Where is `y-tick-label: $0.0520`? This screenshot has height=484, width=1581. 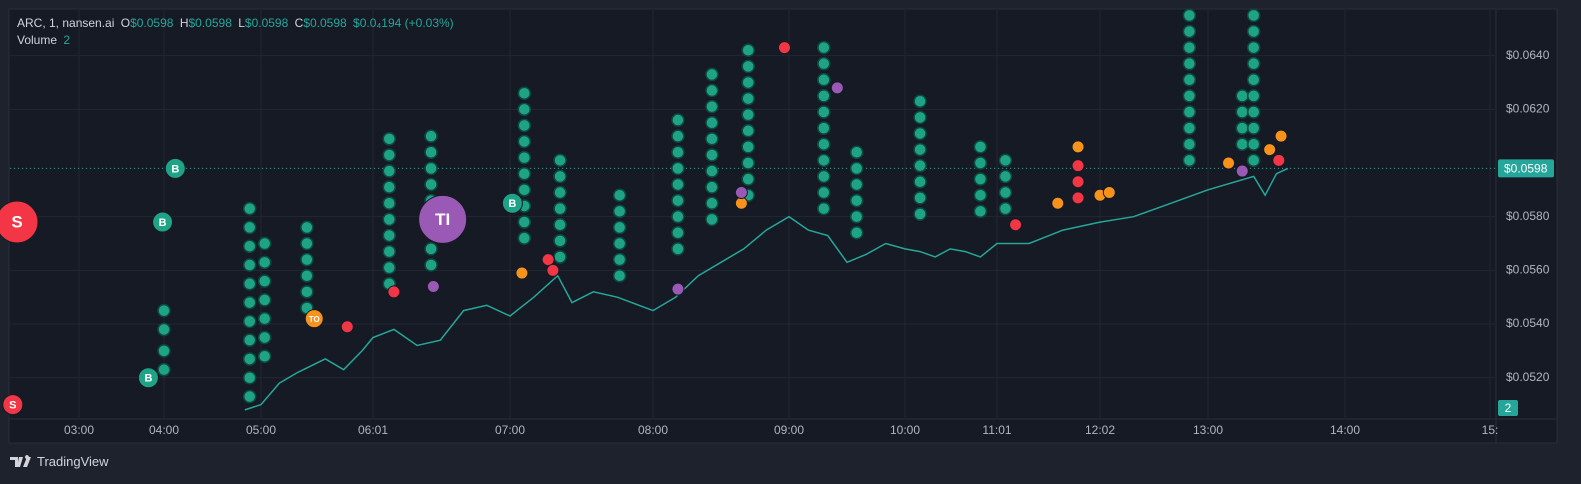
y-tick-label: $0.0520 is located at coordinates (1528, 377).